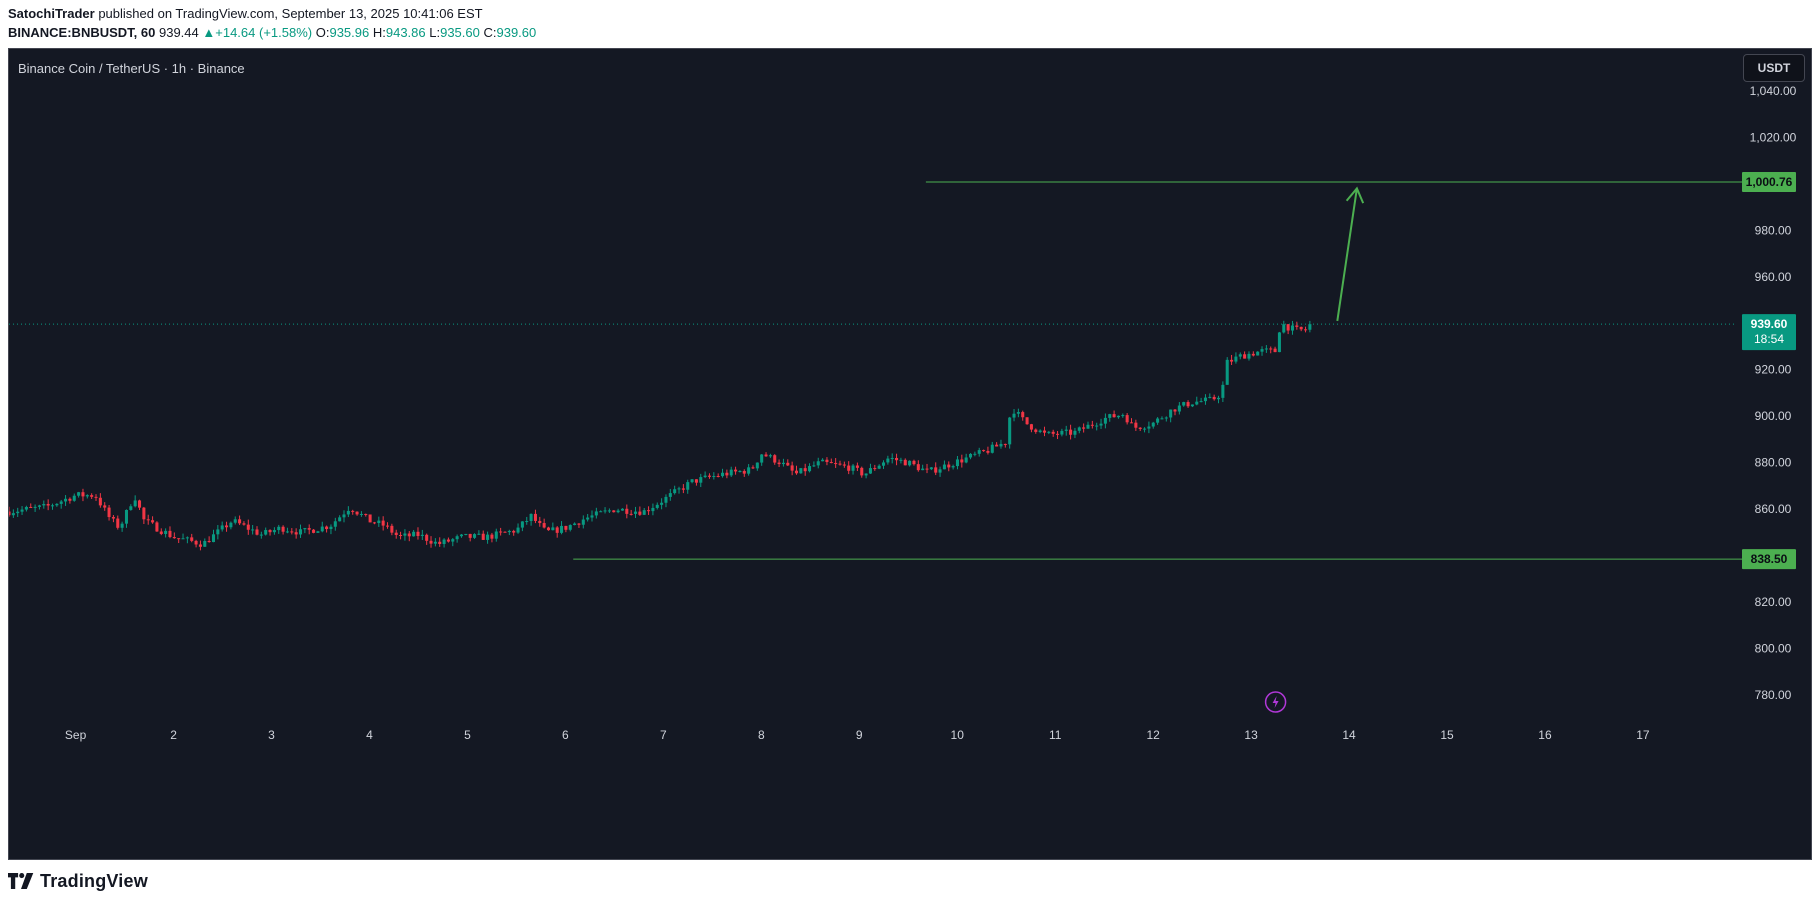  What do you see at coordinates (51, 13) in the screenshot?
I see `publisher-name: SatochiTrader` at bounding box center [51, 13].